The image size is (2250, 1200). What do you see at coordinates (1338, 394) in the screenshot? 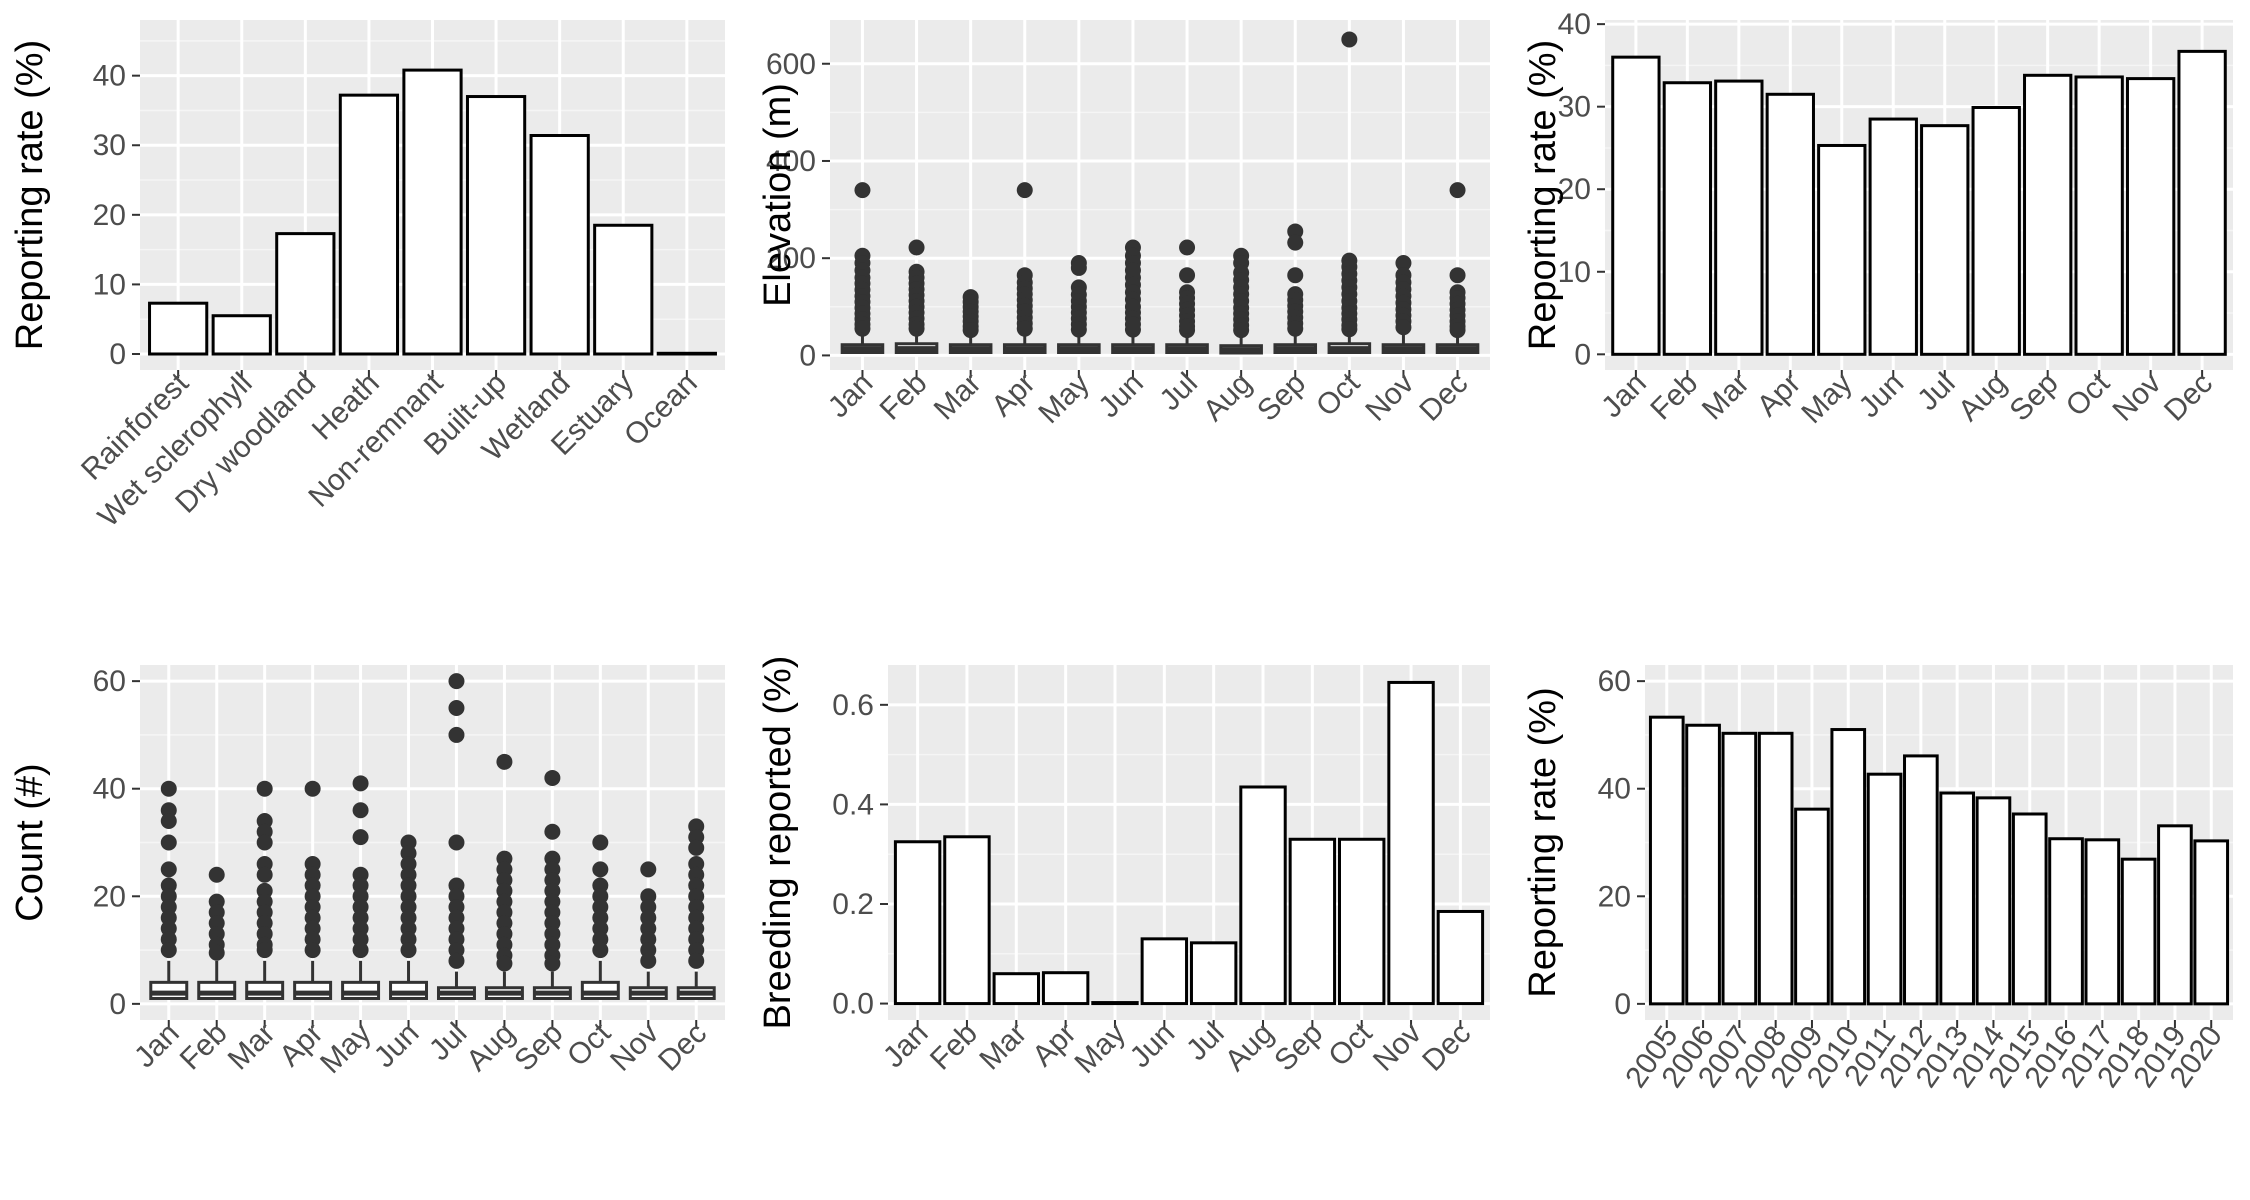
I see `x-tick-label: Oct` at bounding box center [1338, 394].